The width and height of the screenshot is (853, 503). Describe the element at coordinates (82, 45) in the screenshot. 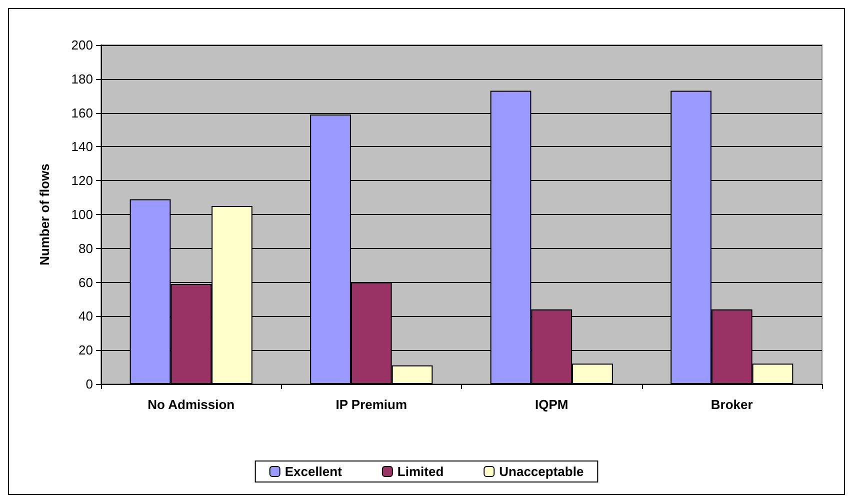

I see `y-tick-label: 200` at that location.